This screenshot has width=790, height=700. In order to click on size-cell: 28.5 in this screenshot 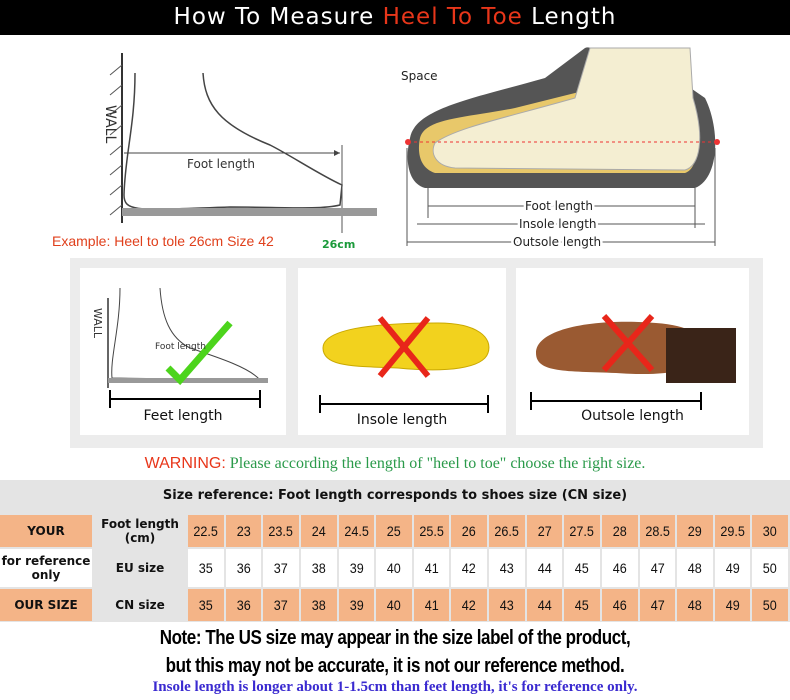, I will do `click(657, 531)`.